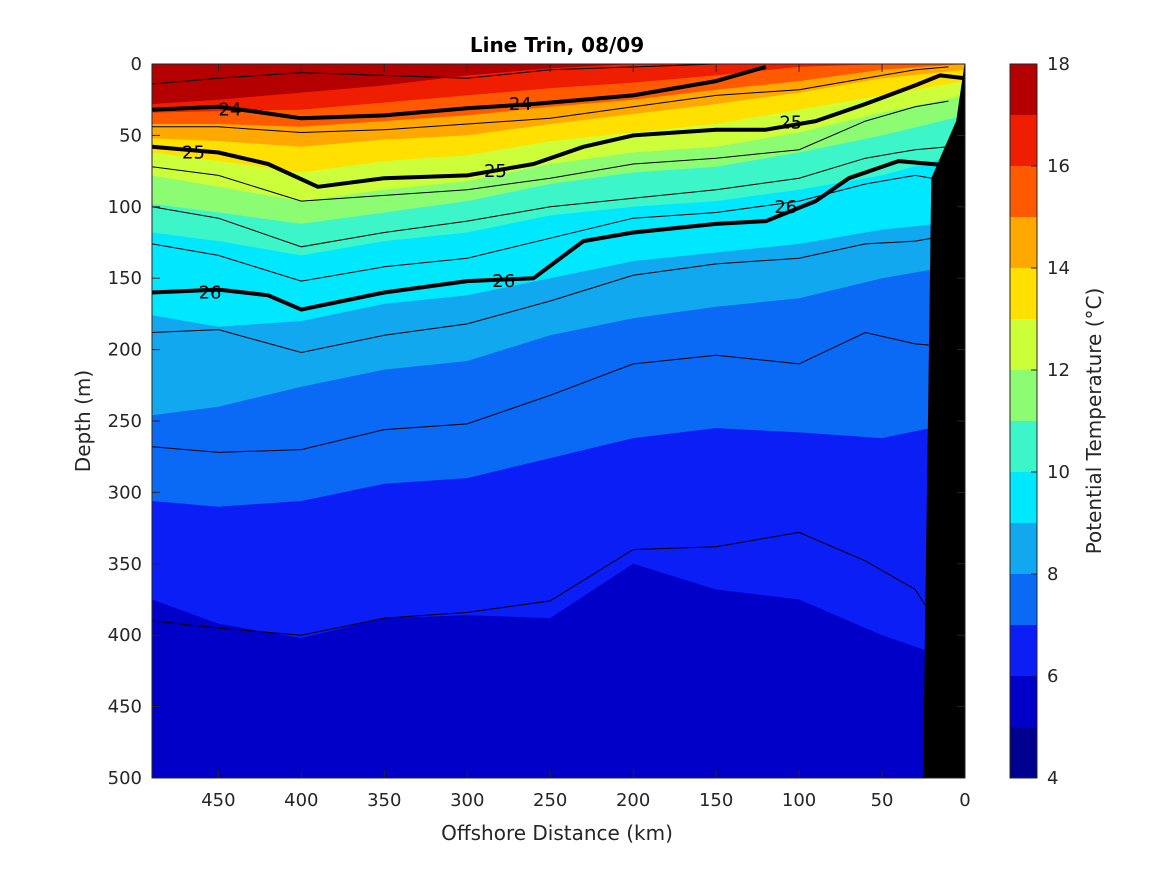 The width and height of the screenshot is (1167, 875). What do you see at coordinates (125, 778) in the screenshot?
I see `y-tick-label: 500` at bounding box center [125, 778].